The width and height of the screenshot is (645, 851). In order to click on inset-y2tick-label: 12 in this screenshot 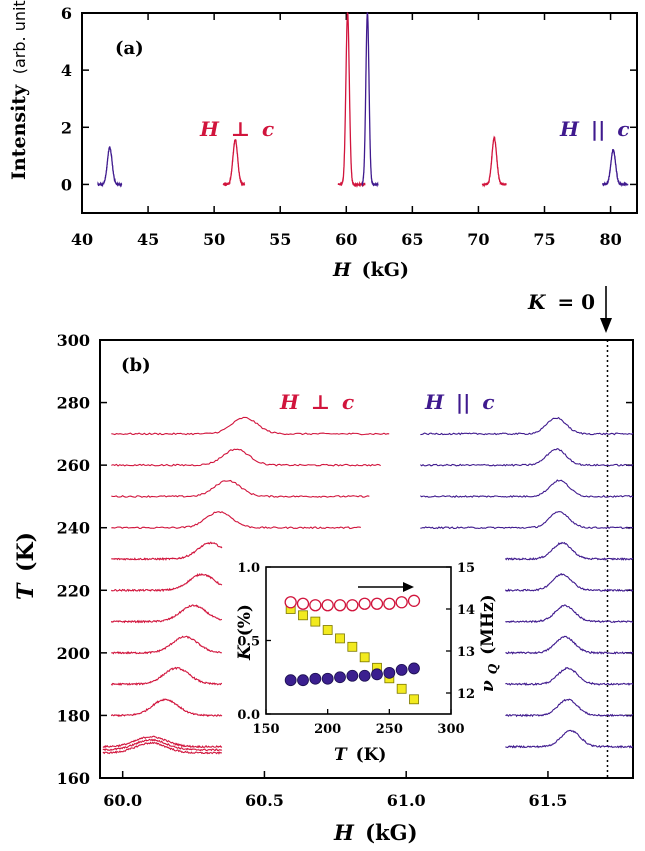, I will do `click(466, 694)`.